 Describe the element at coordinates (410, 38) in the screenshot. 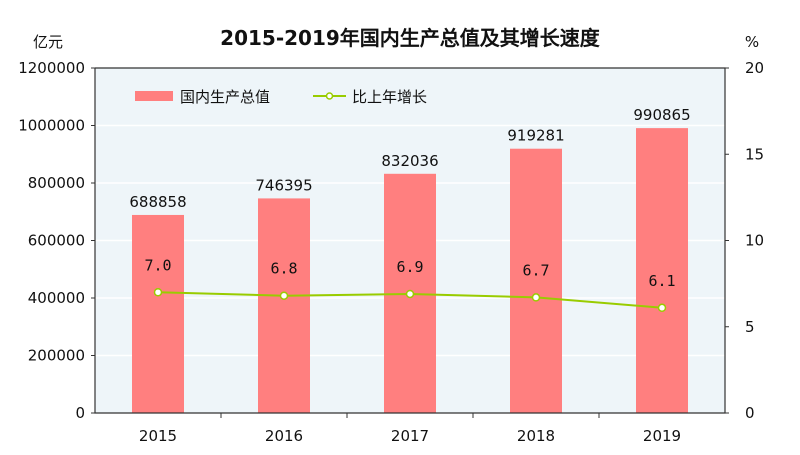

I see `chart-title: 2015-2019年国内生产总值及其增长速度` at that location.